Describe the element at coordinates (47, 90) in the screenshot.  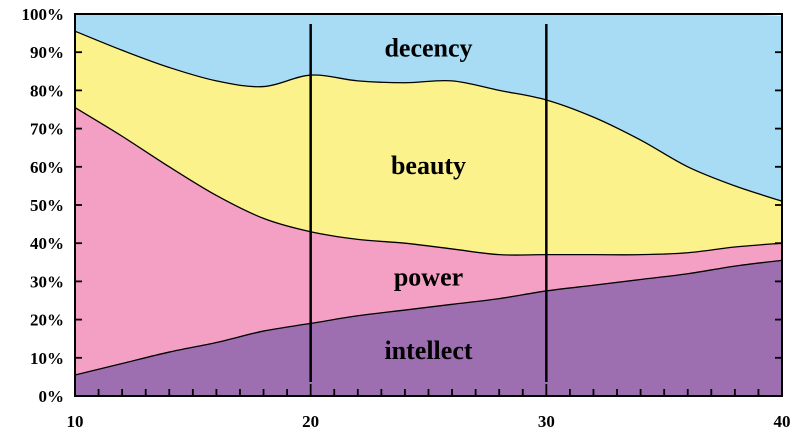
I see `y-tick-label: 80%` at that location.